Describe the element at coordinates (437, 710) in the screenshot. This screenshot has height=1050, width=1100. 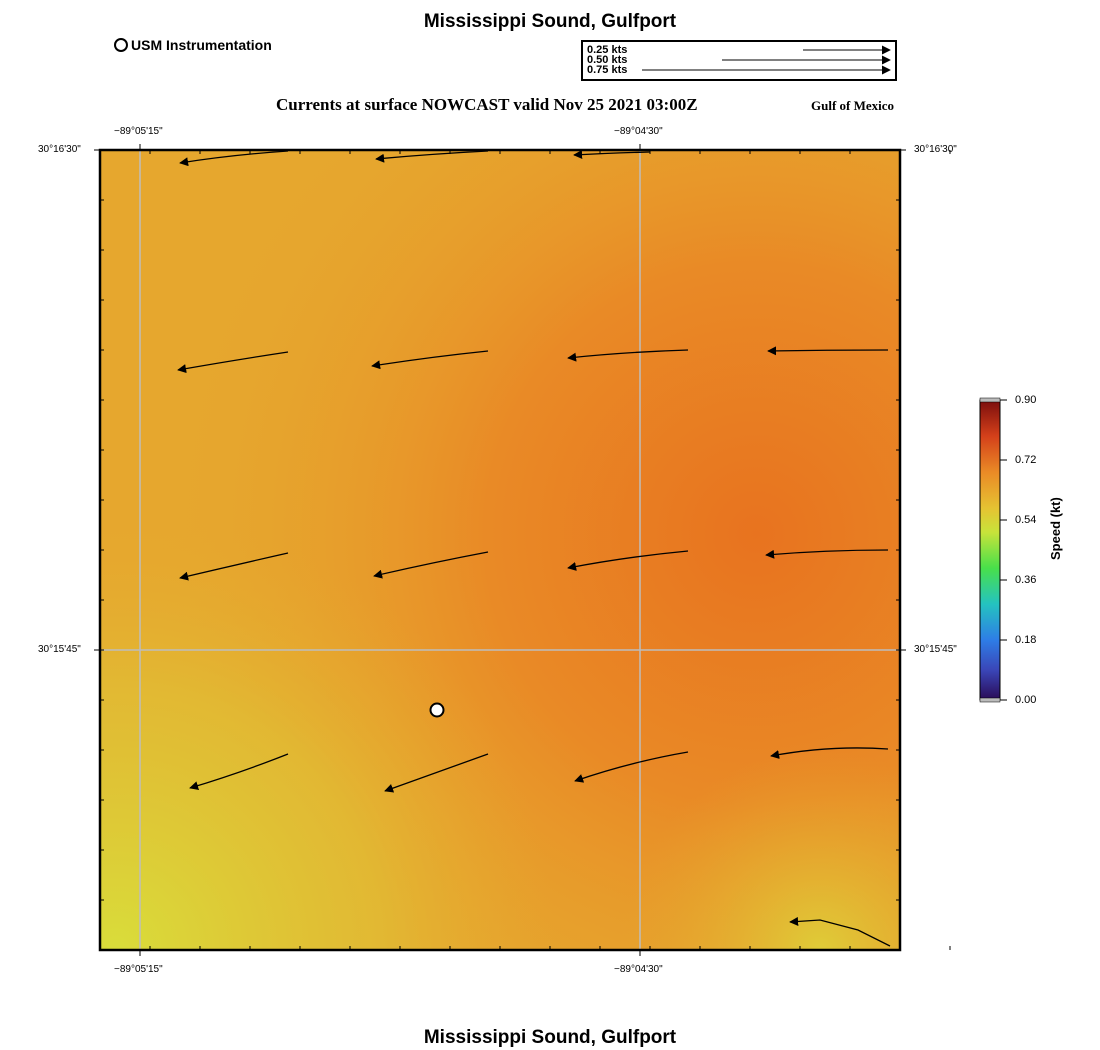
I see `usm-station-marker` at that location.